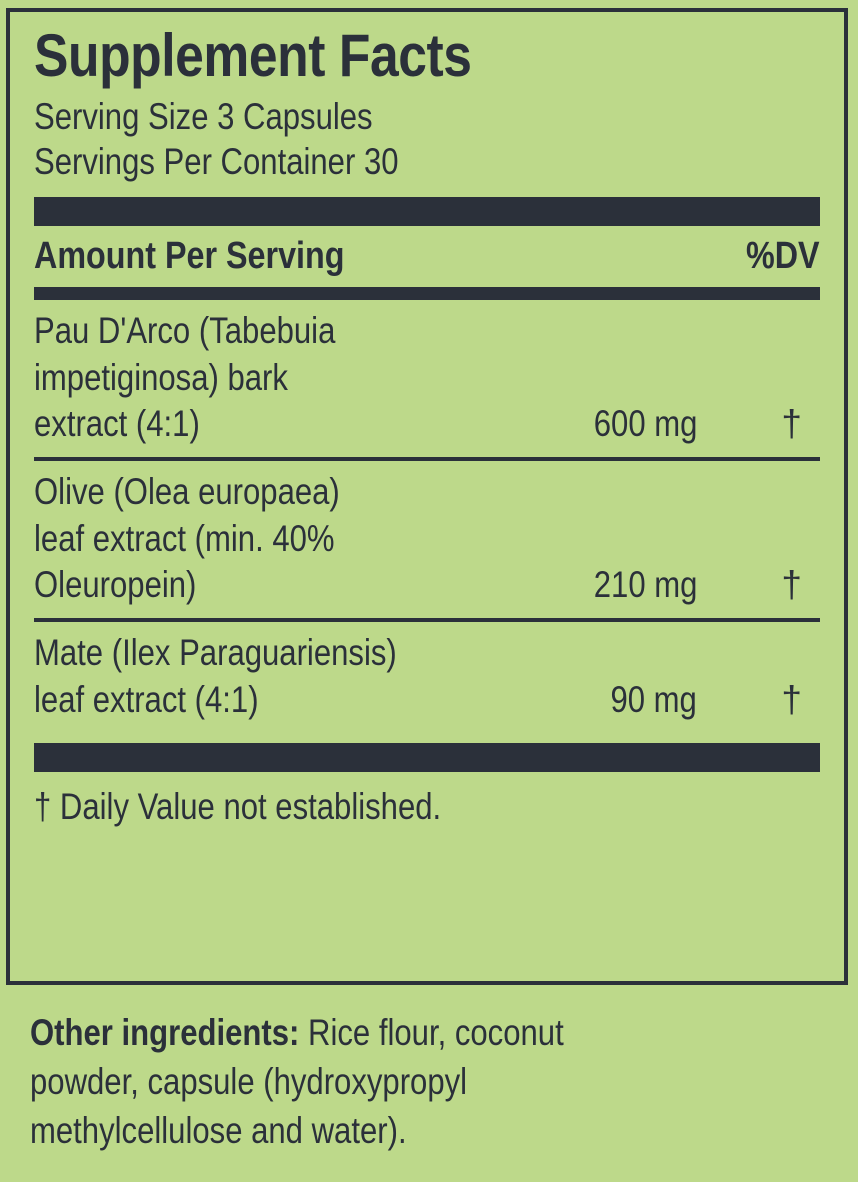  What do you see at coordinates (184, 538) in the screenshot?
I see `ingredient-name-line: leaf extract (min. 40%` at bounding box center [184, 538].